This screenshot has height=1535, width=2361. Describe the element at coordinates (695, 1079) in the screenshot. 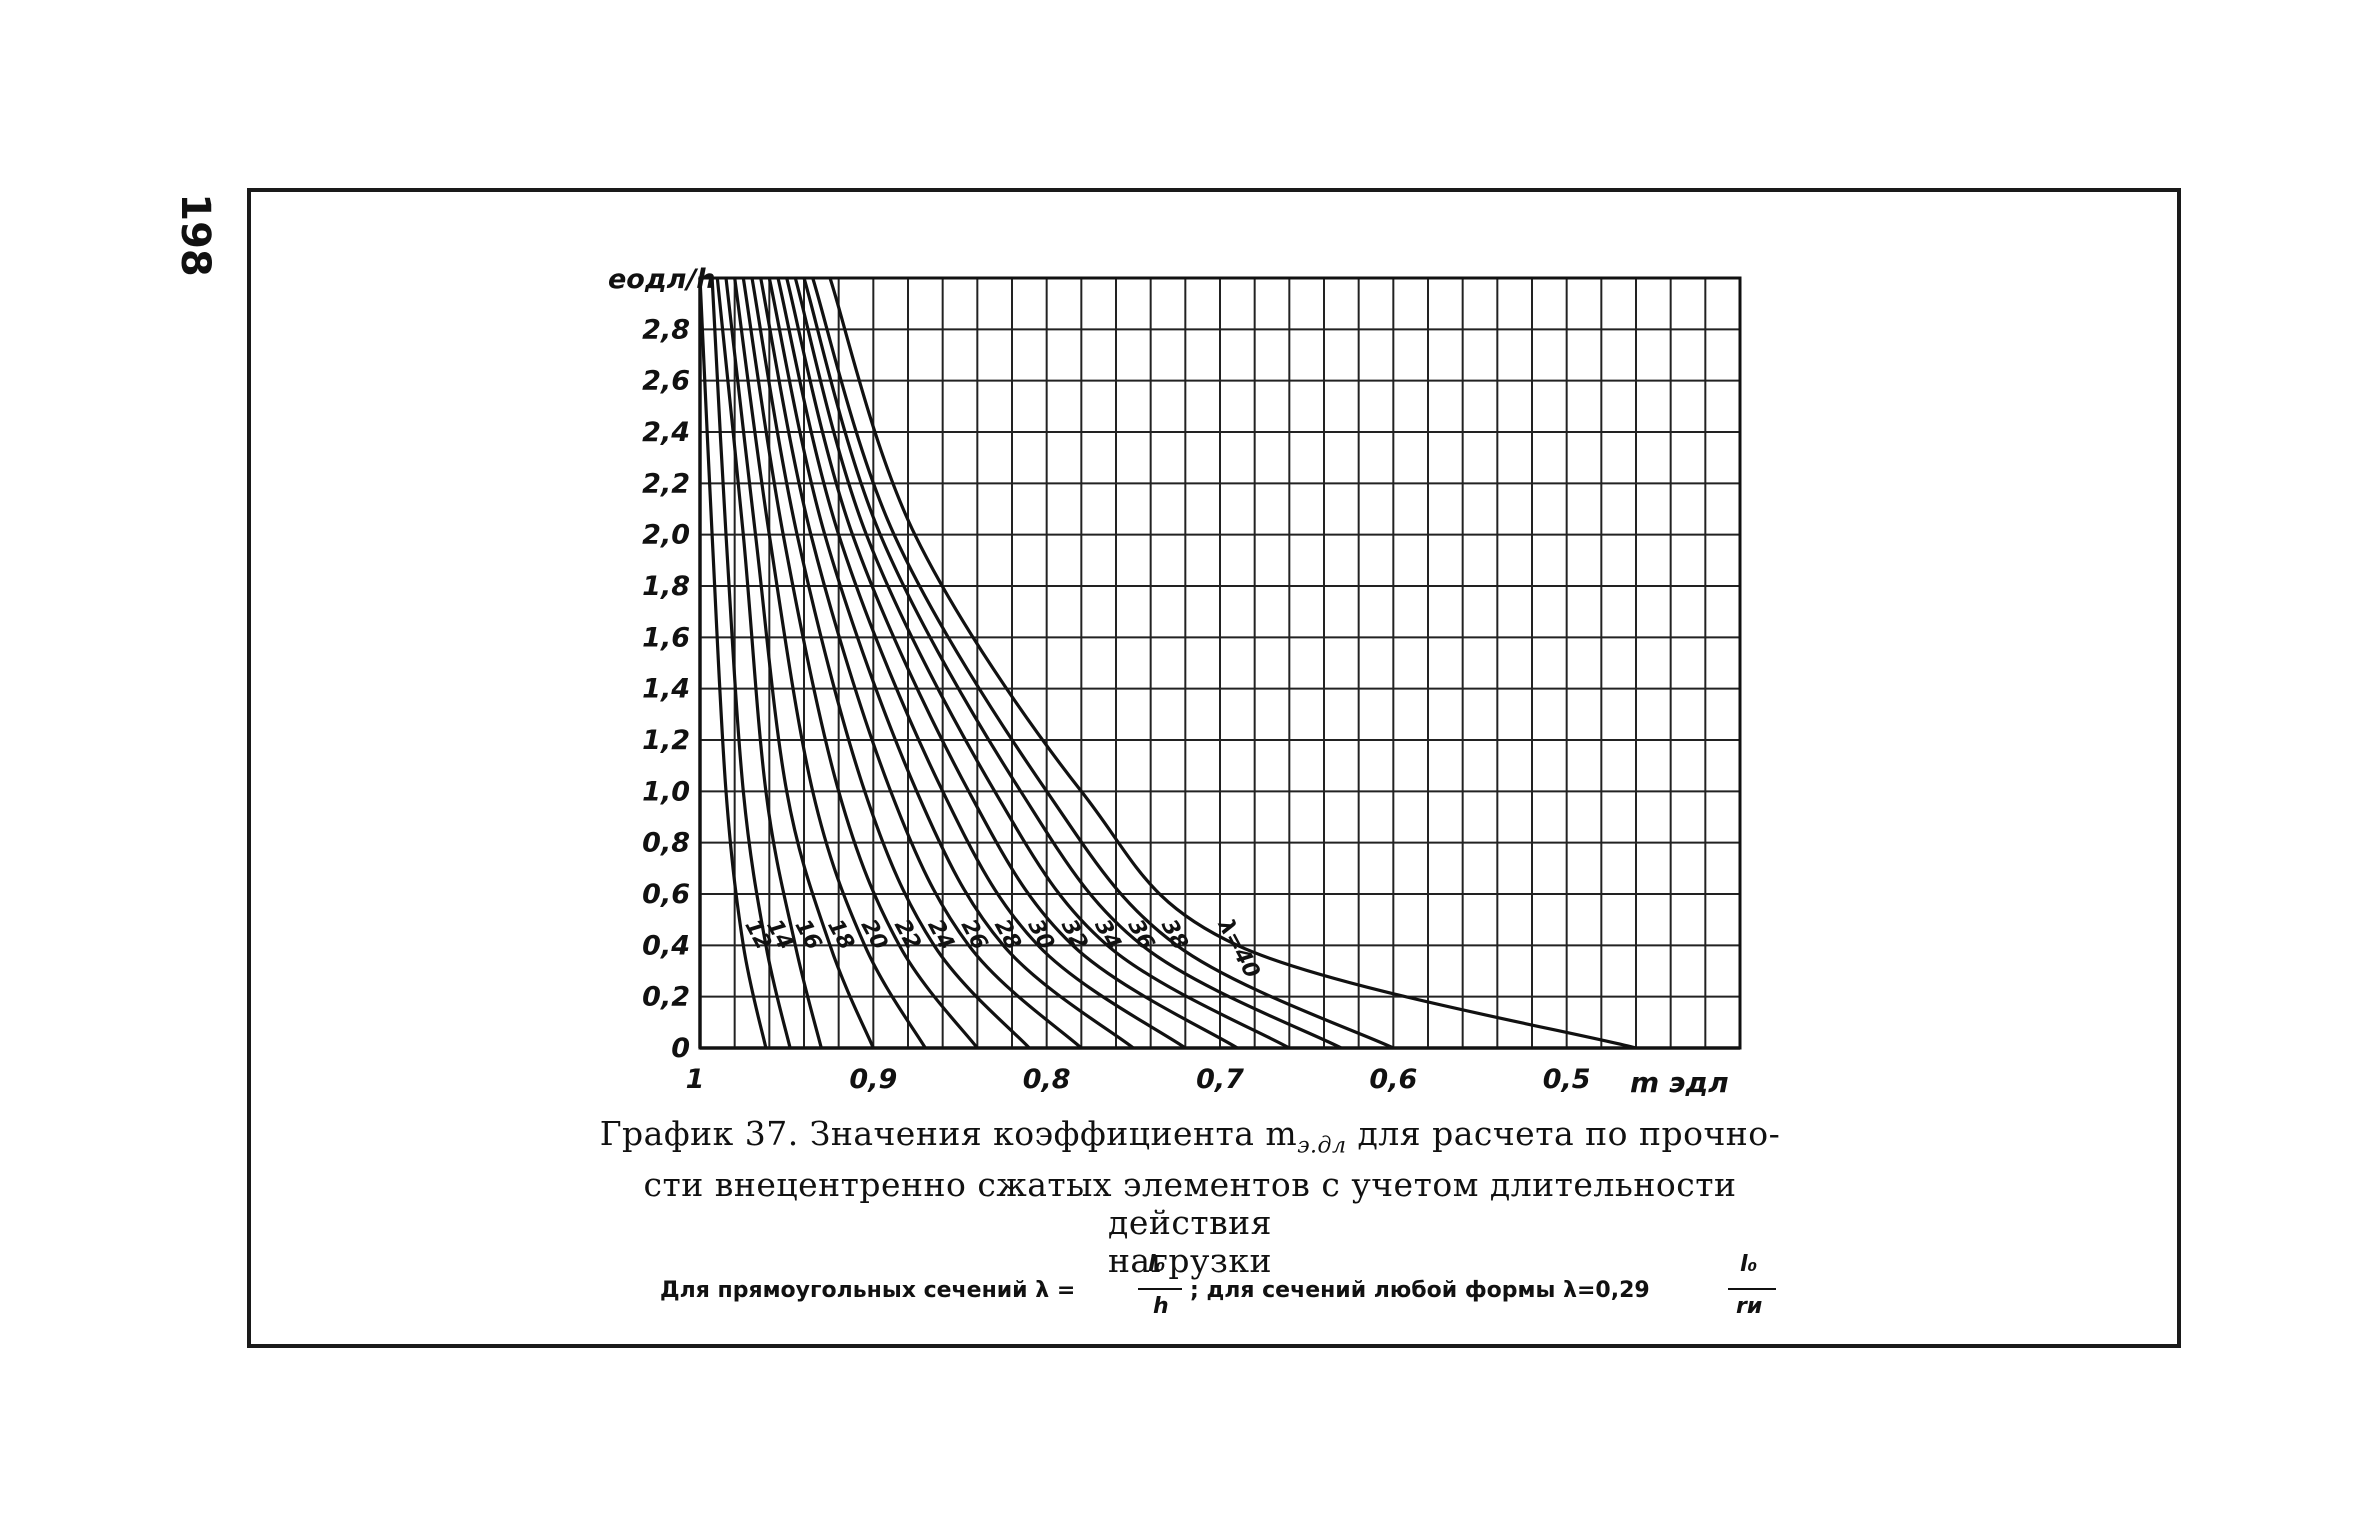

I see `x-tick-label: 1` at that location.